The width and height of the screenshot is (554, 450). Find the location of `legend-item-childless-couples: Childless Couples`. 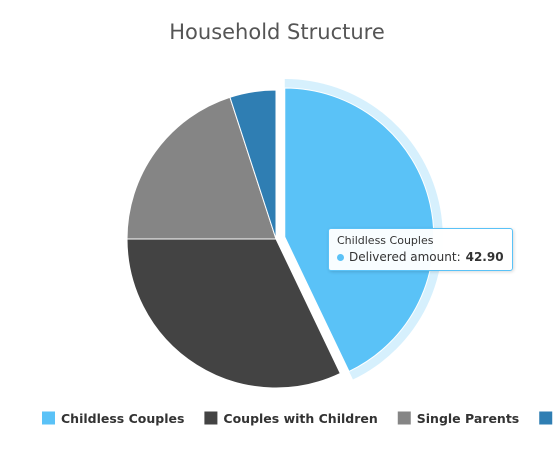

legend-item-childless-couples: Childless Couples is located at coordinates (113, 418).